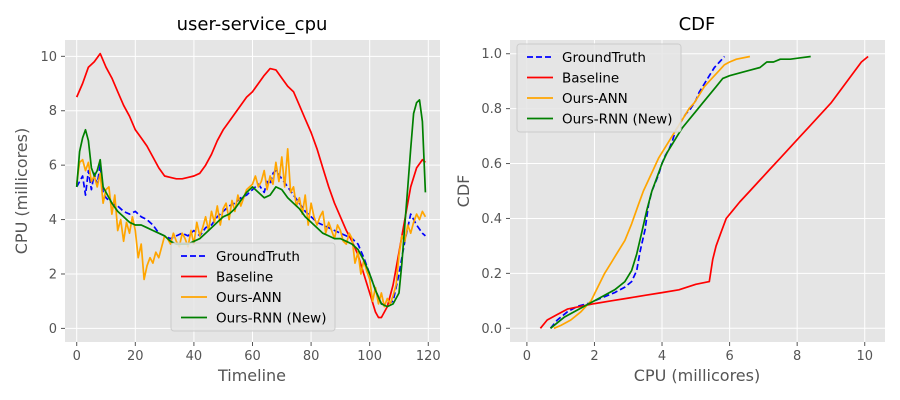  Describe the element at coordinates (53, 111) in the screenshot. I see `y-tick-label: 8` at that location.